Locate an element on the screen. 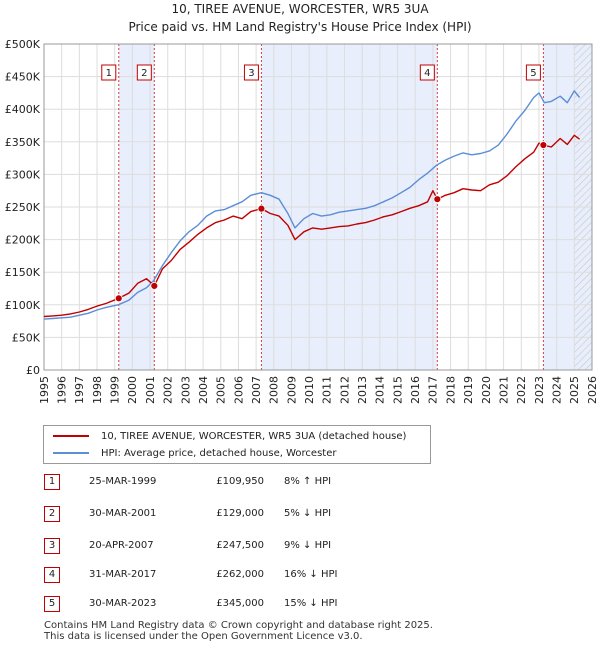 This screenshot has height=650, width=600. x-tick-label: 2011 is located at coordinates (327, 390).